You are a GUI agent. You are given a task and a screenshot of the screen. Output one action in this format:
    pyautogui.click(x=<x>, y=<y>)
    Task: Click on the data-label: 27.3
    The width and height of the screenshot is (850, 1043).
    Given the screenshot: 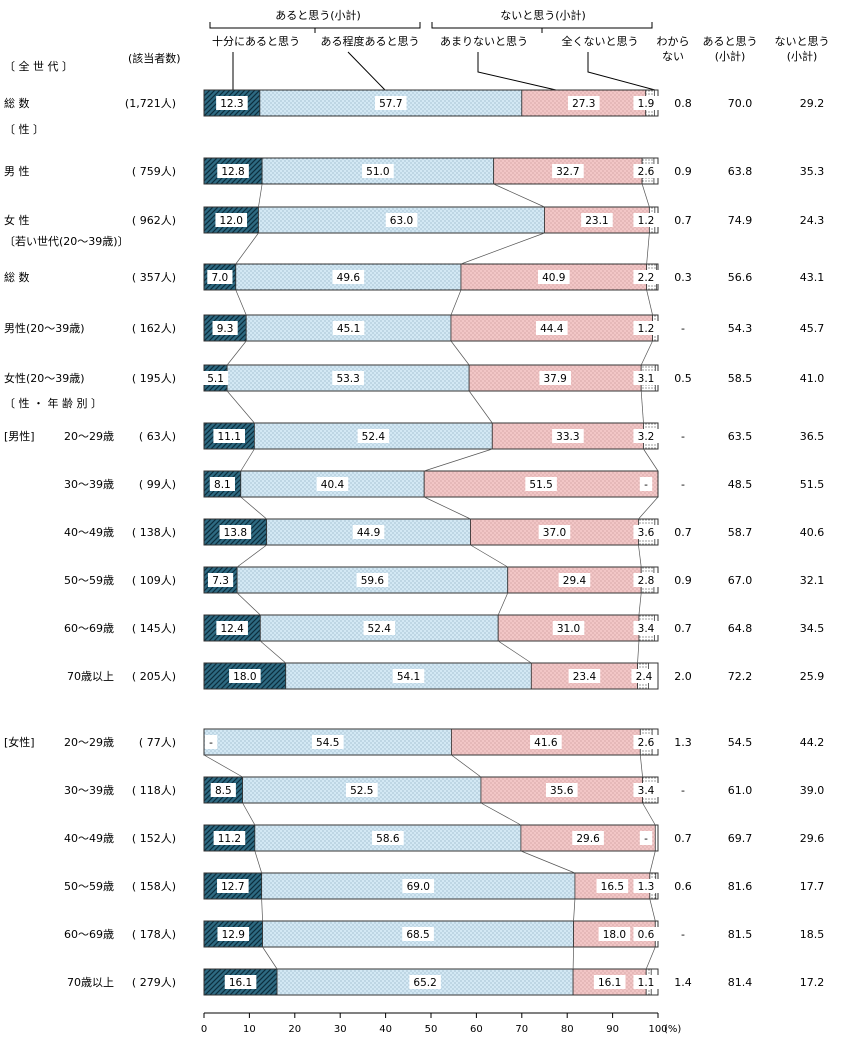 What is the action you would take?
    pyautogui.click(x=583, y=104)
    